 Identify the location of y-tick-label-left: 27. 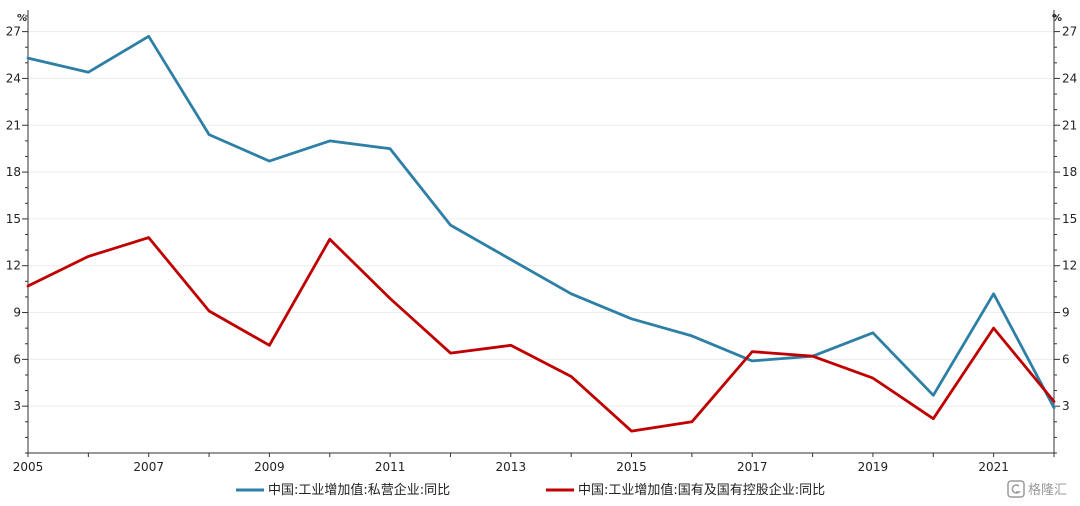
(13, 32).